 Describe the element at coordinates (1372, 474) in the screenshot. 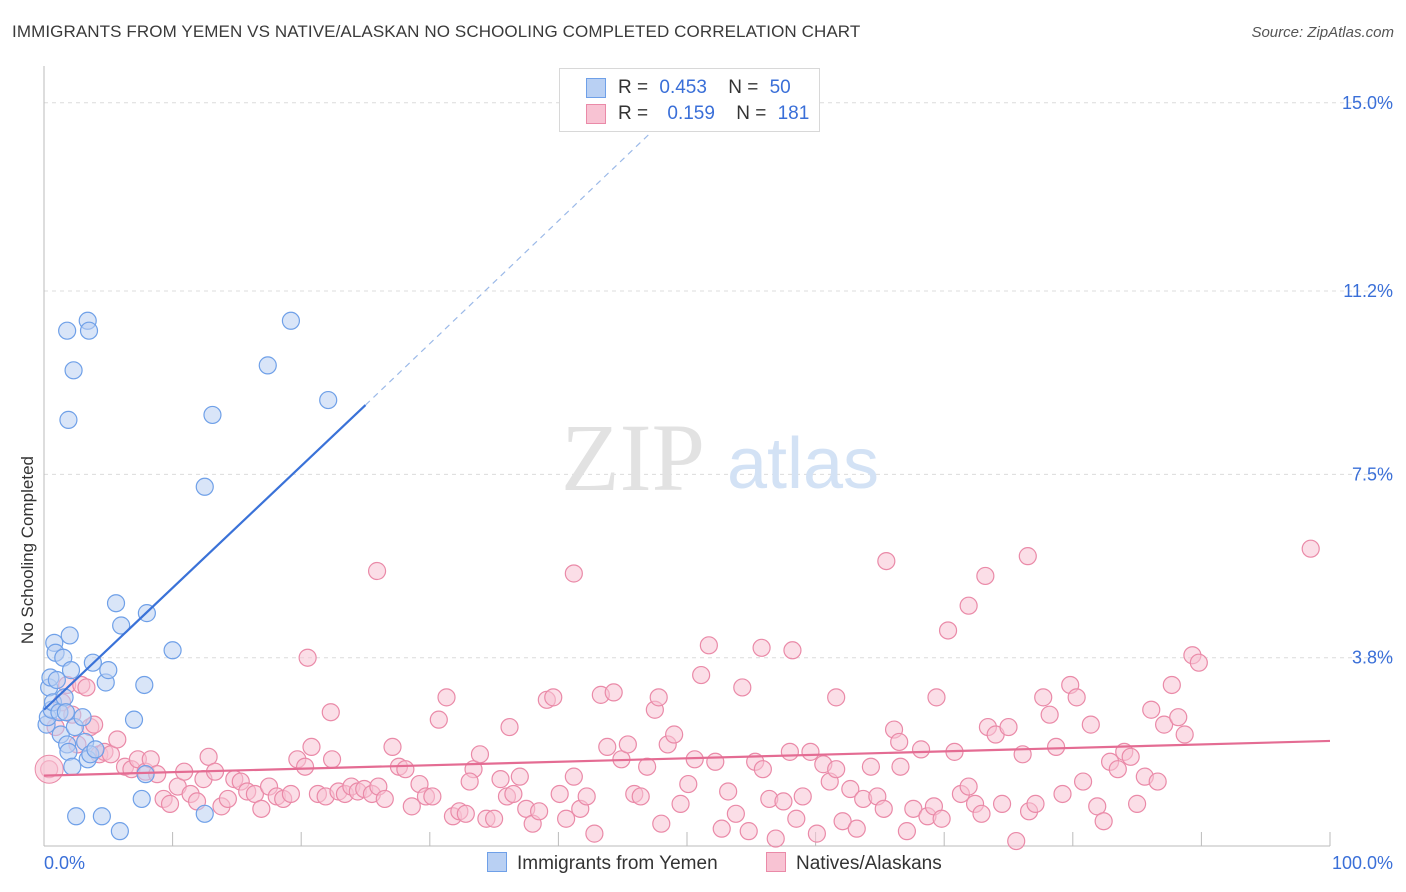

I see `y-tick-label: 7.5%` at that location.